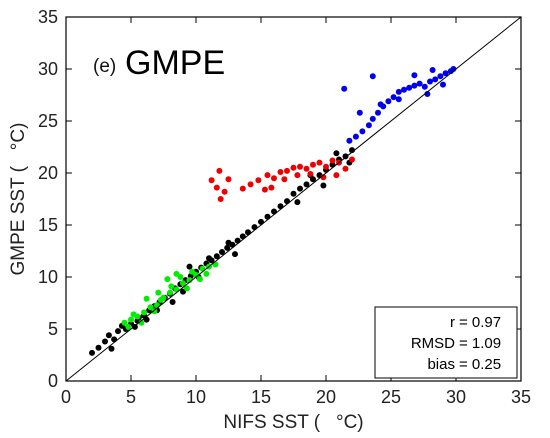 The image size is (550, 438). What do you see at coordinates (48, 69) in the screenshot?
I see `y-tick-label: 30` at bounding box center [48, 69].